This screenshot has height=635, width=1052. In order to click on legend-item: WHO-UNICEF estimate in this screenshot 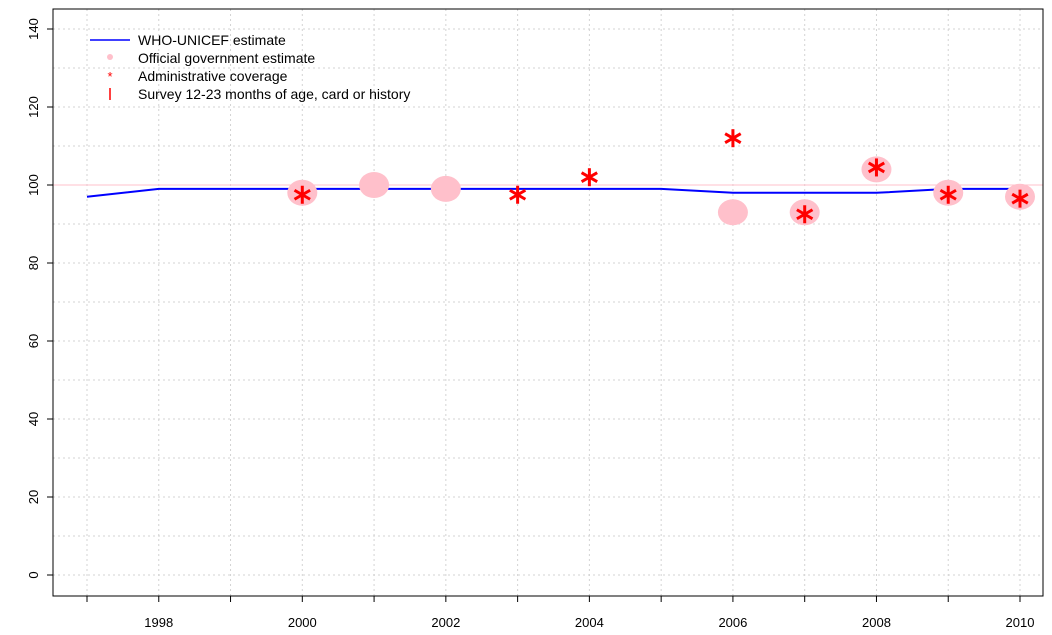, I will do `click(188, 40)`.